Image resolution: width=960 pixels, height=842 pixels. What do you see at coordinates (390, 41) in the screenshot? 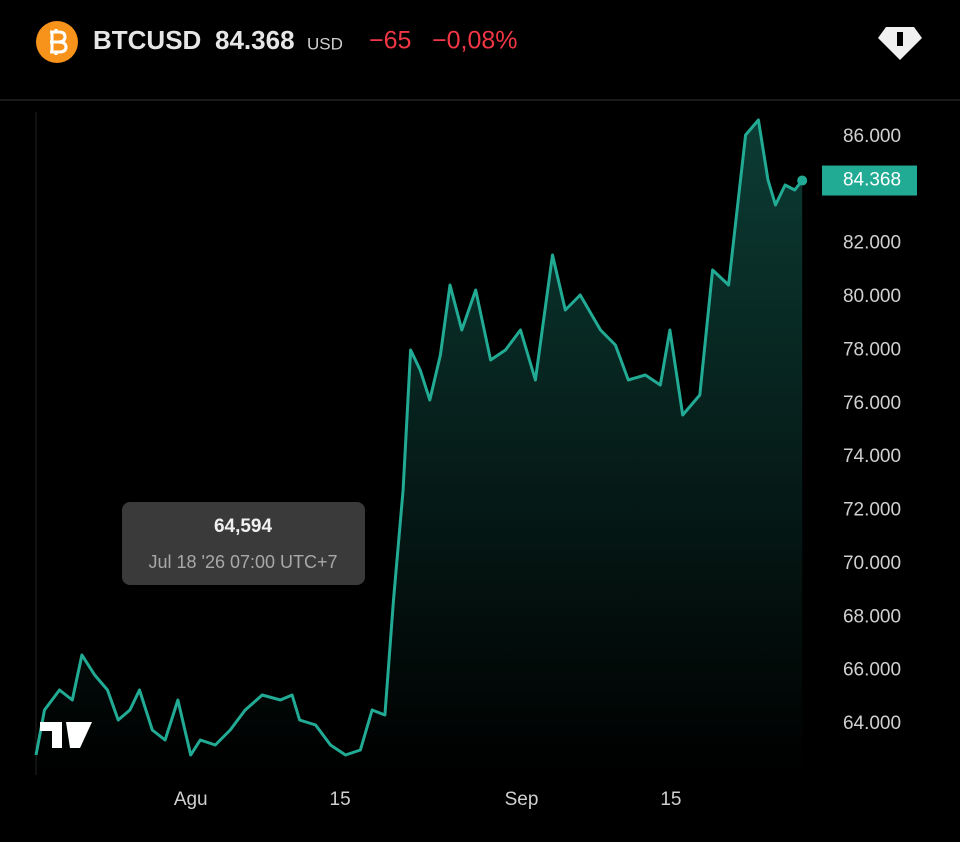
I see `change: −65` at bounding box center [390, 41].